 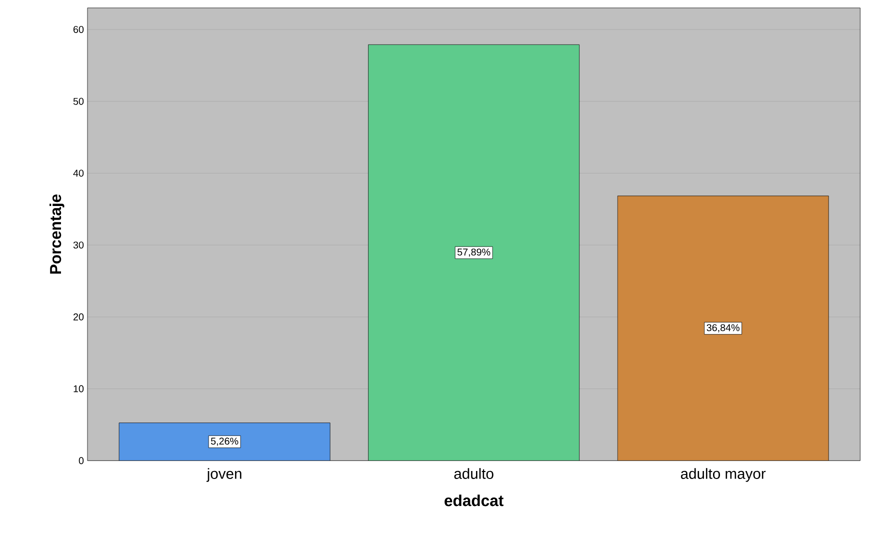 I want to click on y-tick-label: 10, so click(x=79, y=388).